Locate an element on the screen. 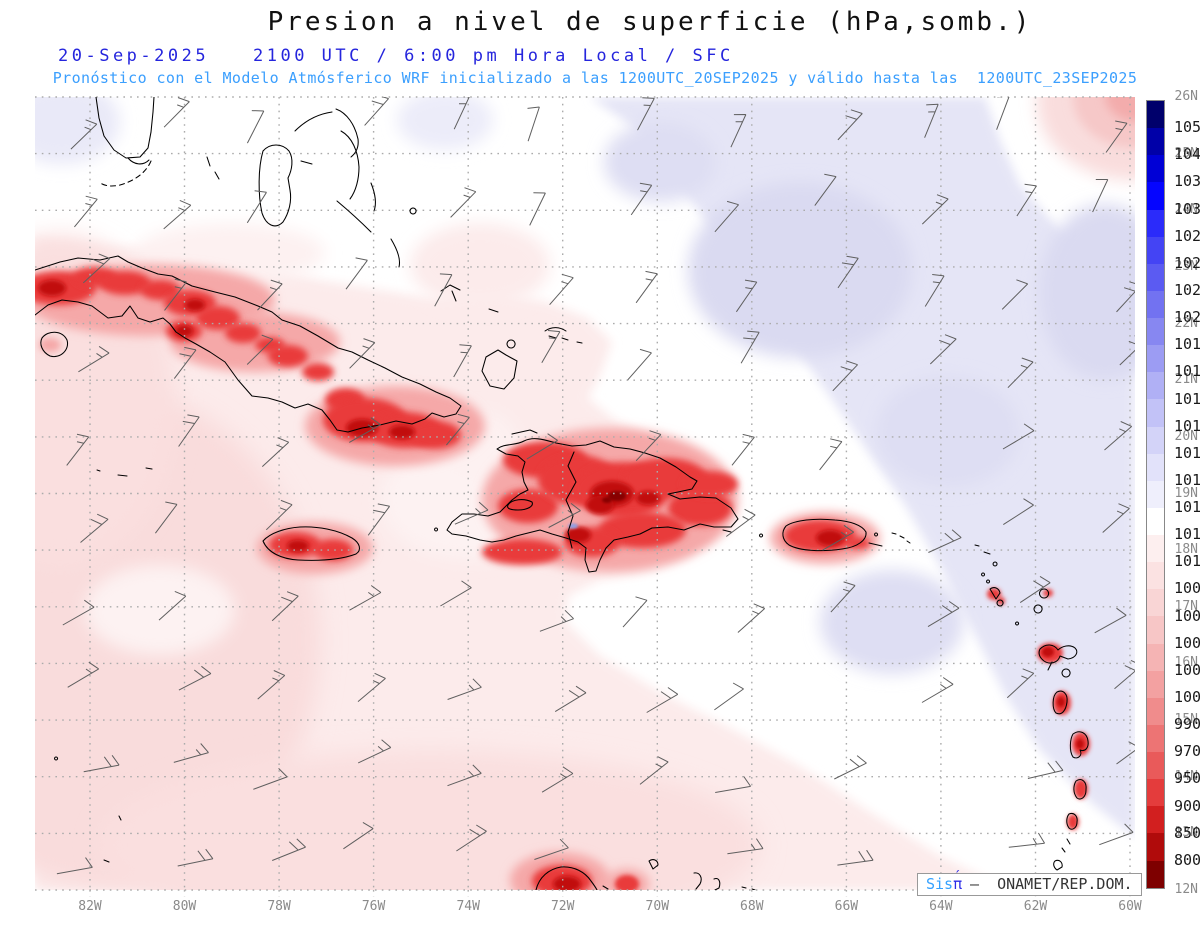  lon-tick-label: 62W is located at coordinates (1035, 906).